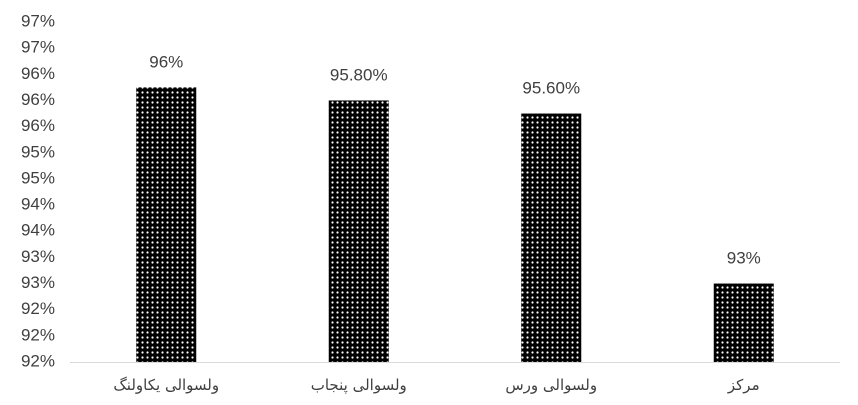 Image resolution: width=858 pixels, height=405 pixels. I want to click on x-category-label: ولسوالی ورس, so click(551, 385).